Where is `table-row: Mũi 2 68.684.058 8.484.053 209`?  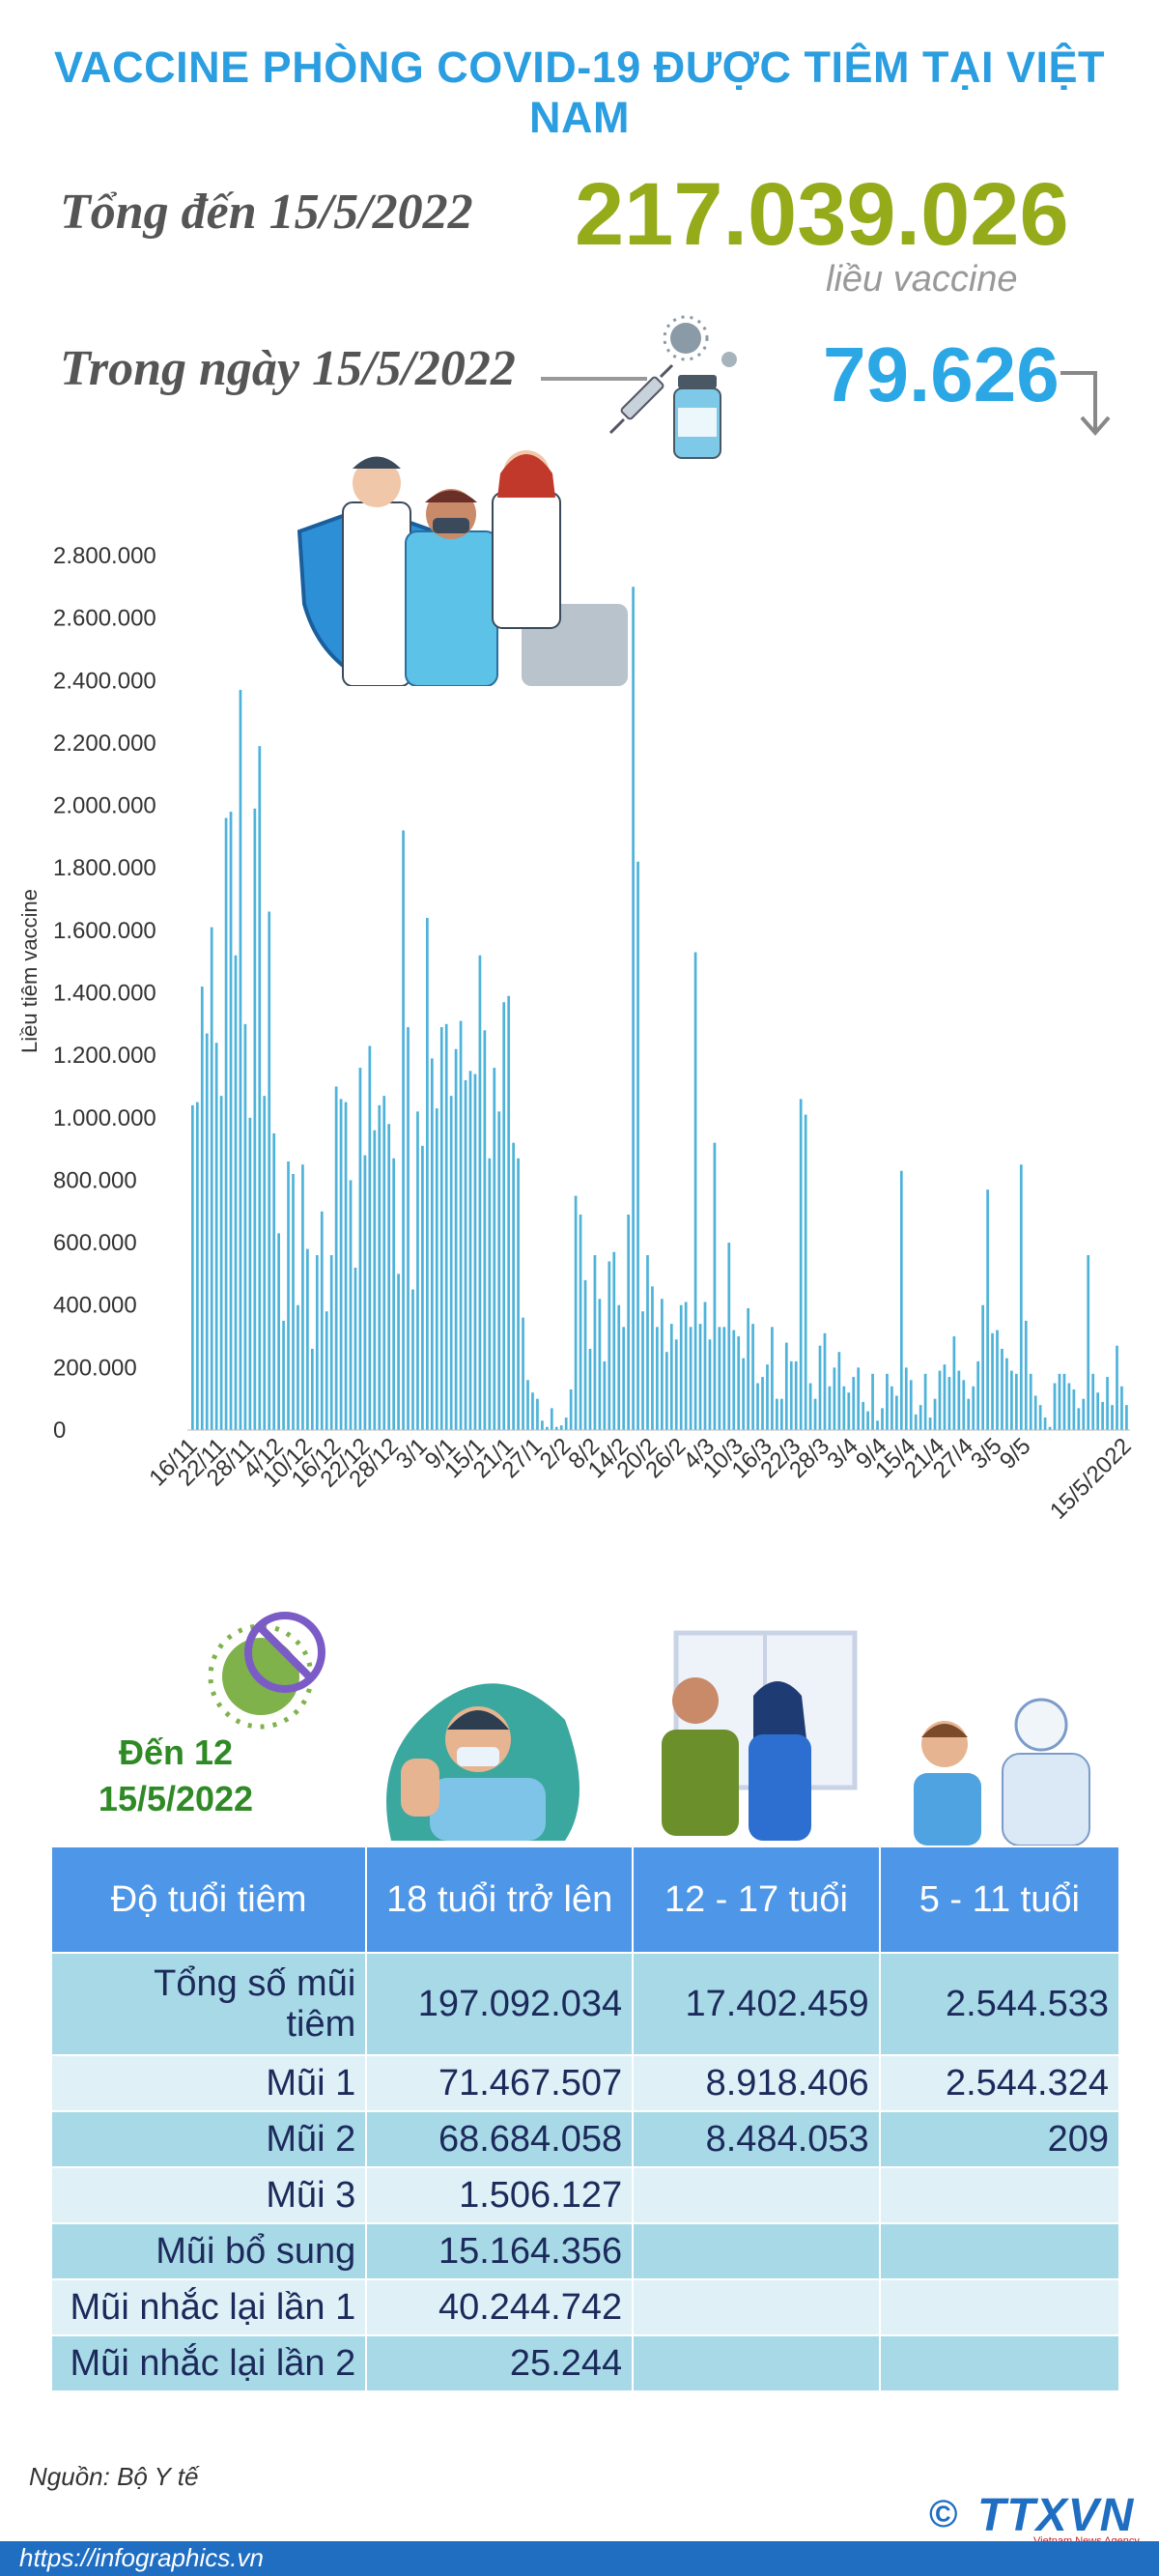
table-row: Mũi 2 68.684.058 8.484.053 209 is located at coordinates (585, 2139).